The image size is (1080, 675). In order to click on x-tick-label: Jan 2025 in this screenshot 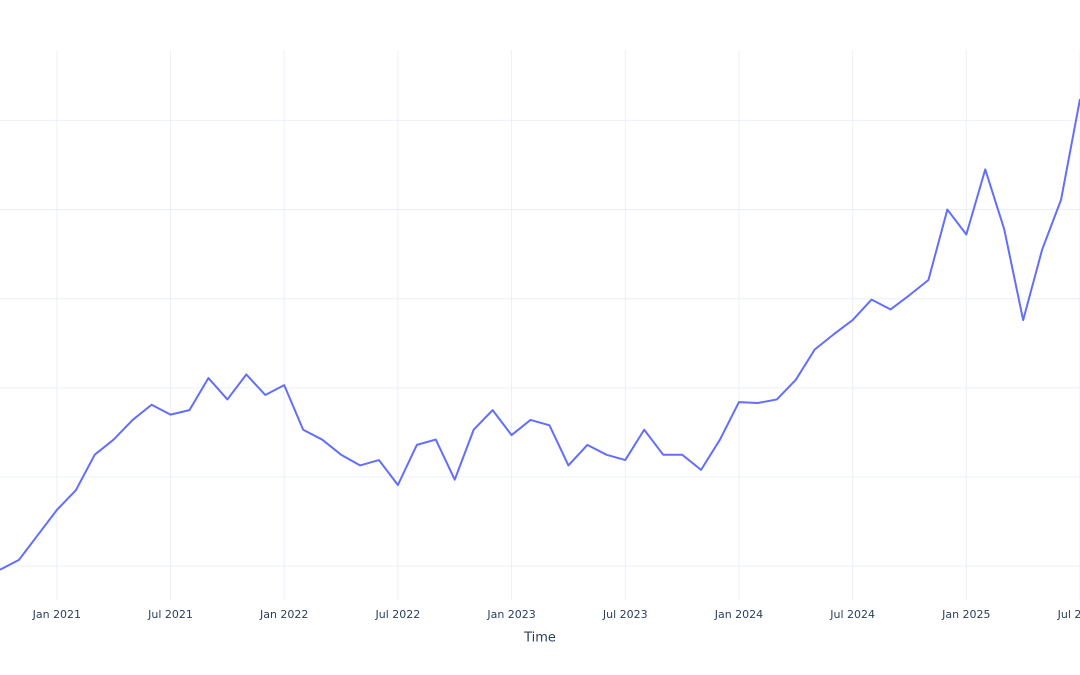, I will do `click(965, 614)`.